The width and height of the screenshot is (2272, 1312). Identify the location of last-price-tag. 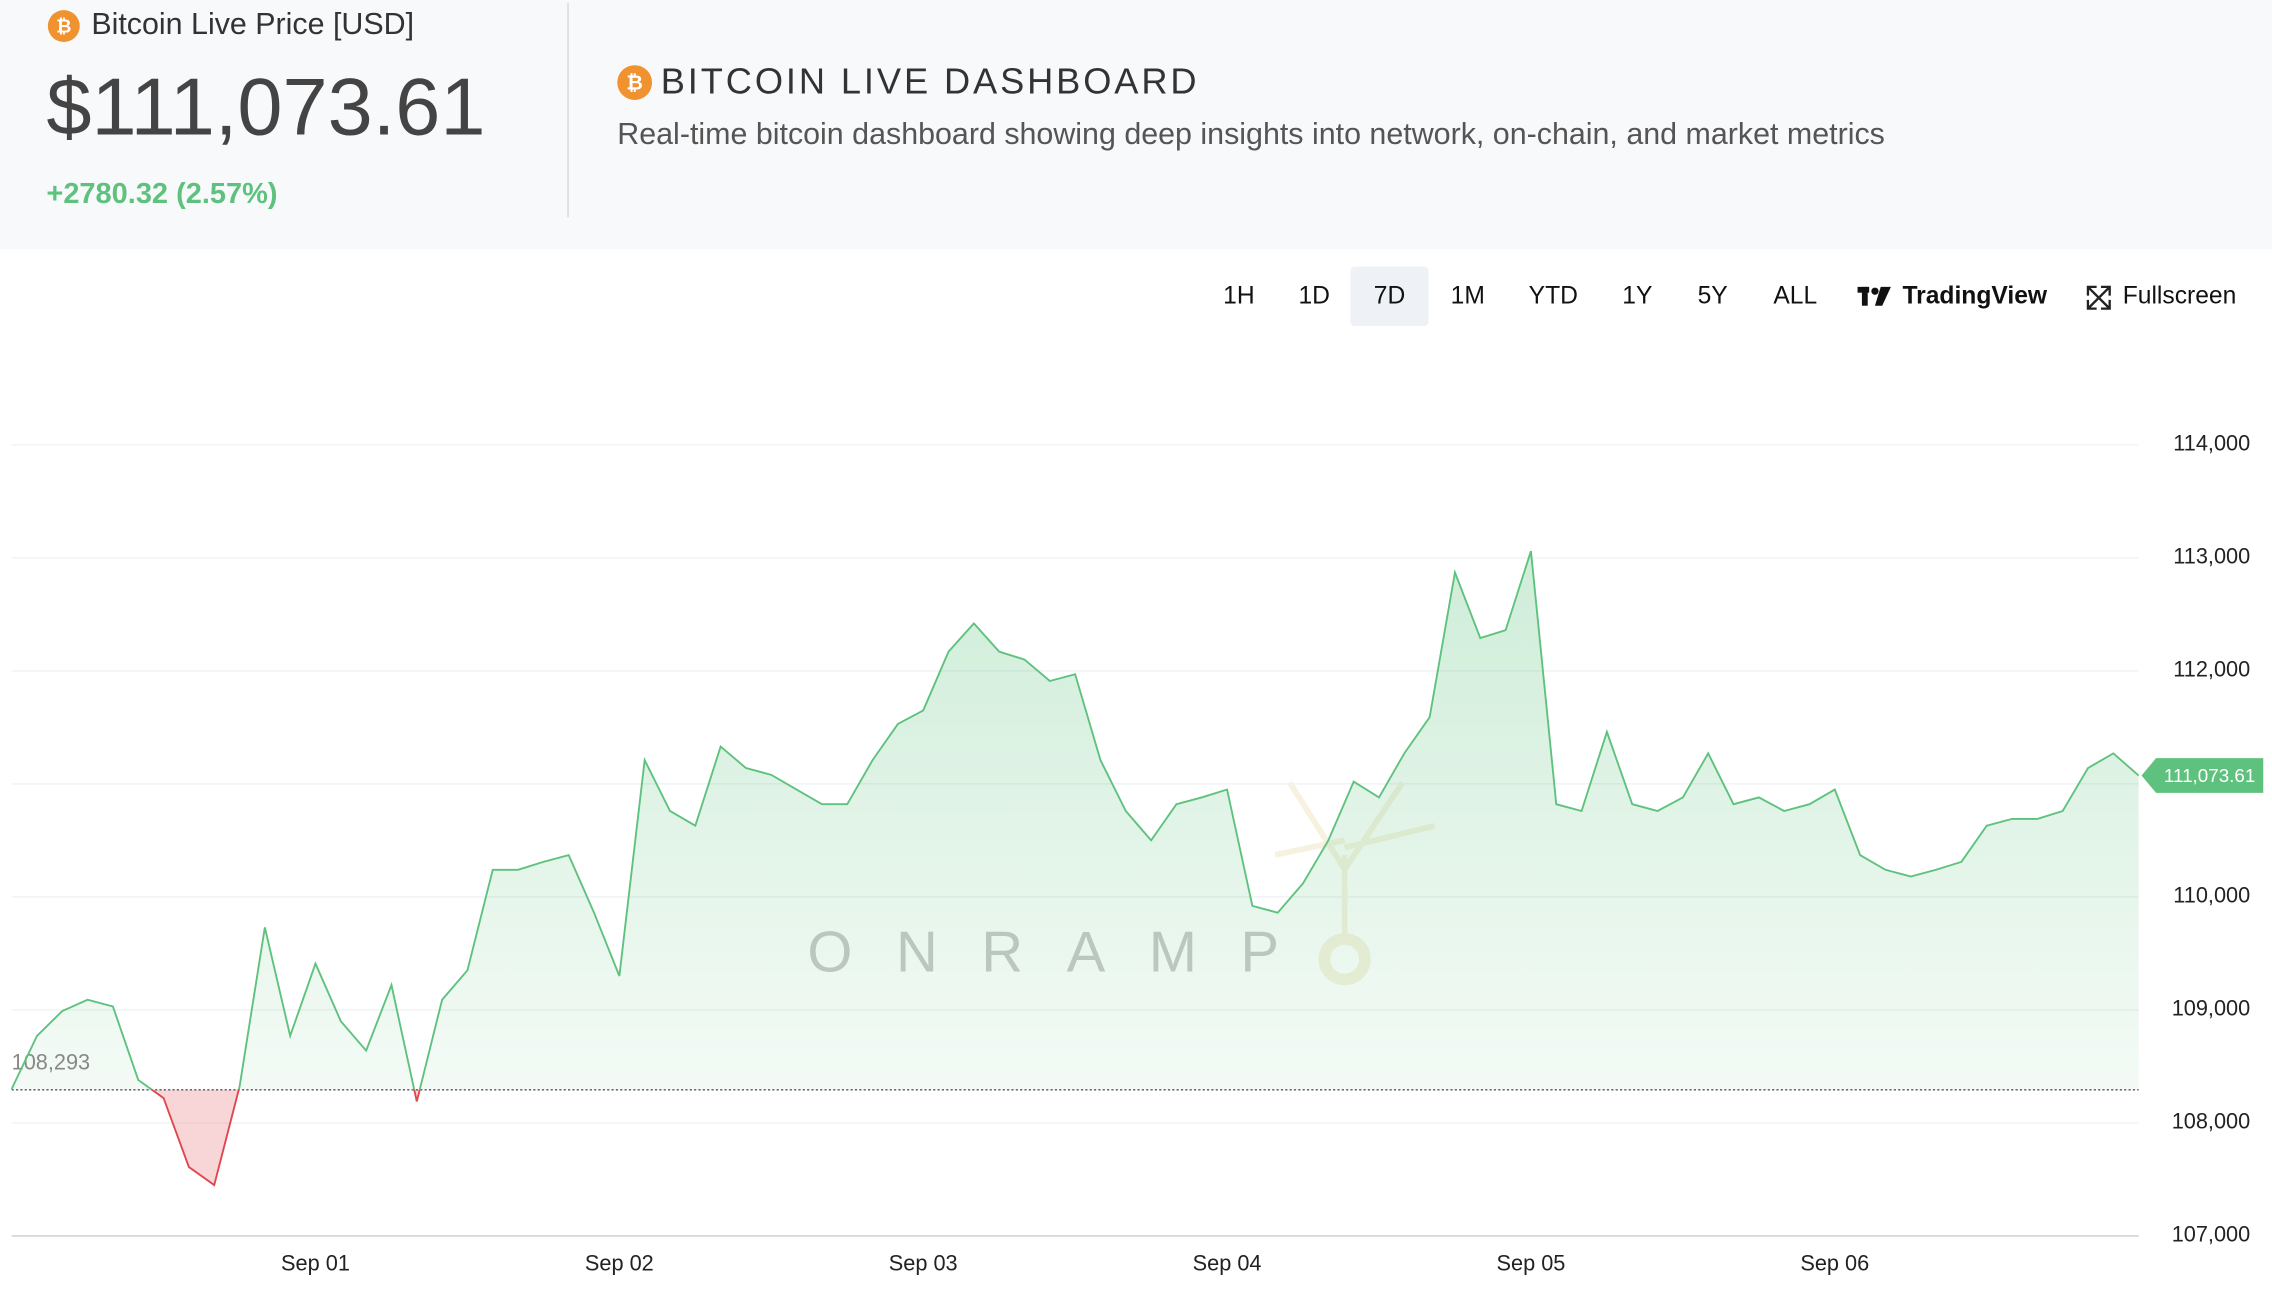
(2202, 775).